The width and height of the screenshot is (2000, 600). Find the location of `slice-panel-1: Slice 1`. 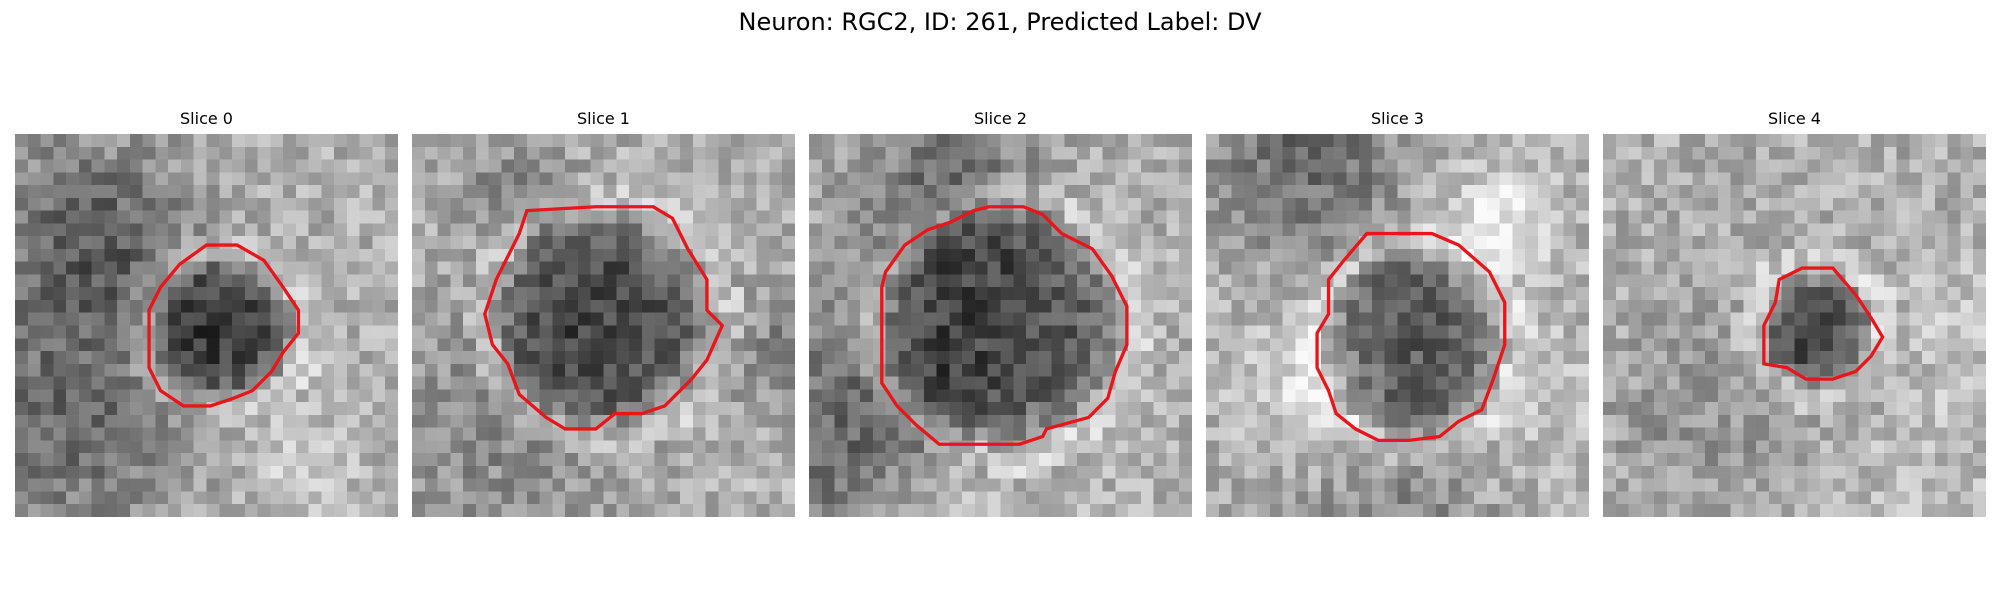

slice-panel-1: Slice 1 is located at coordinates (603, 318).